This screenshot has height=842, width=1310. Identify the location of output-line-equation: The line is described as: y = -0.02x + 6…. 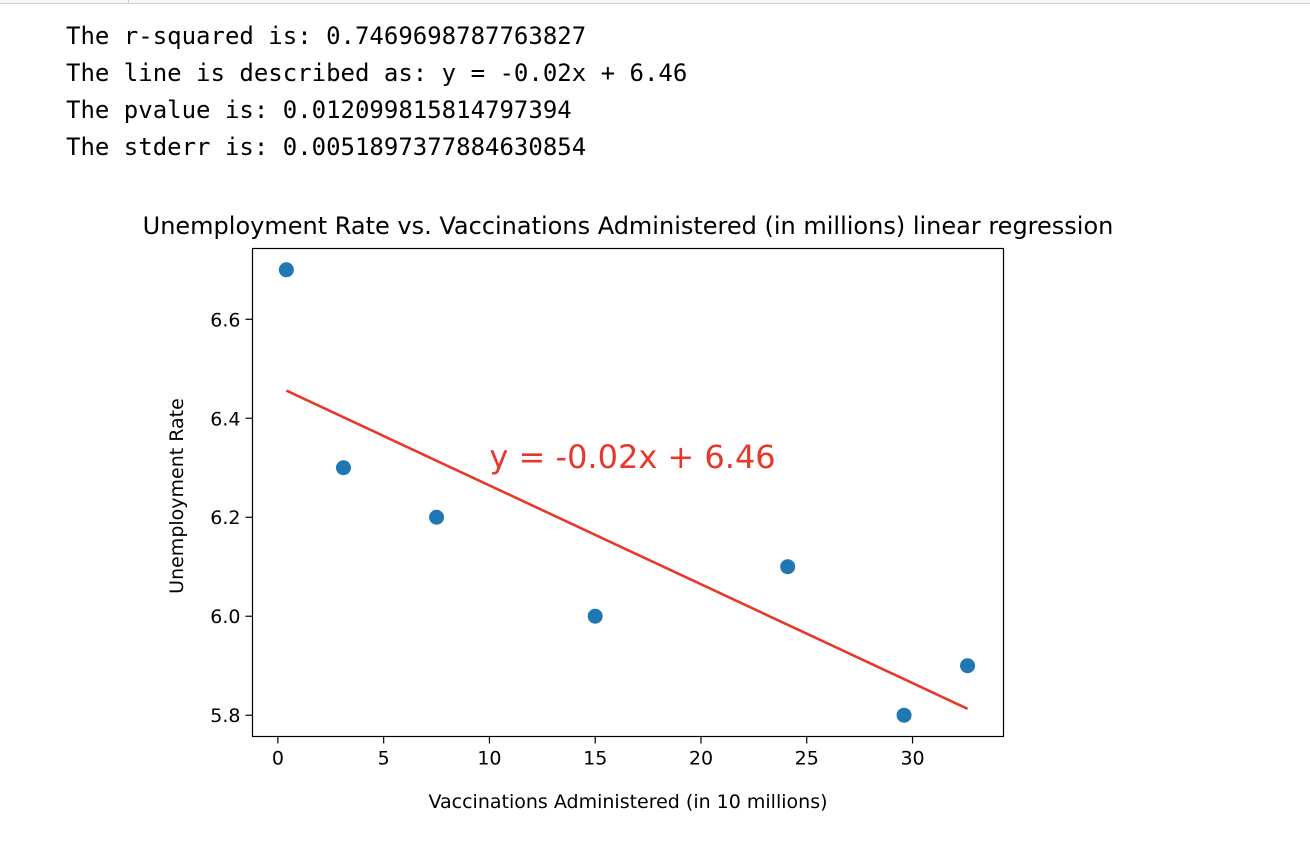
(377, 73).